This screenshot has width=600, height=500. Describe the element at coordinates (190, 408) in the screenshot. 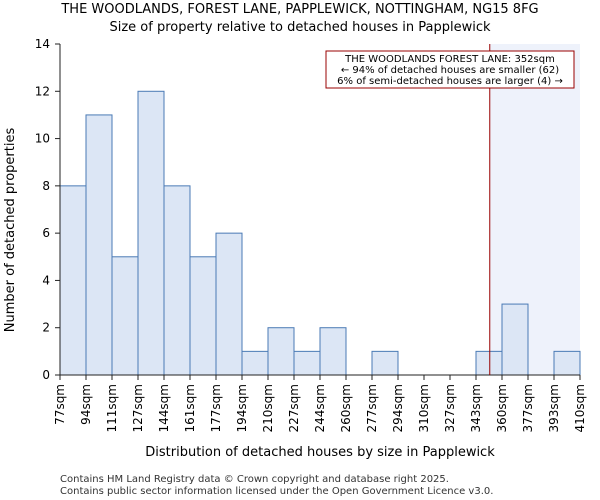

I see `x-tick-label: 161sqm` at that location.